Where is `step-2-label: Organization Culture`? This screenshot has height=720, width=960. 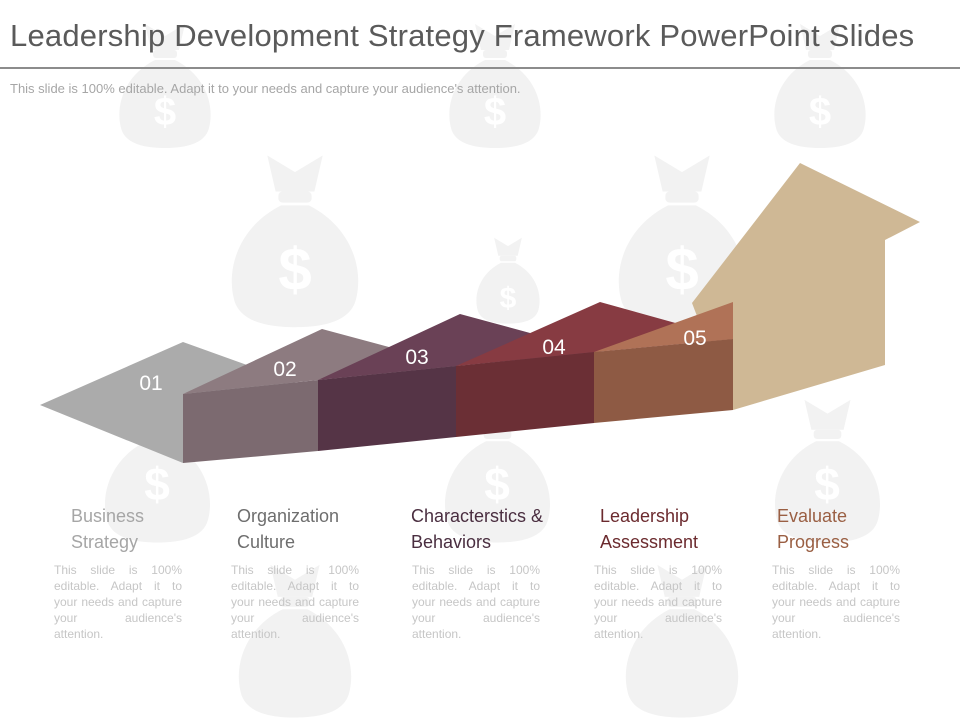
step-2-label: Organization Culture is located at coordinates (288, 529).